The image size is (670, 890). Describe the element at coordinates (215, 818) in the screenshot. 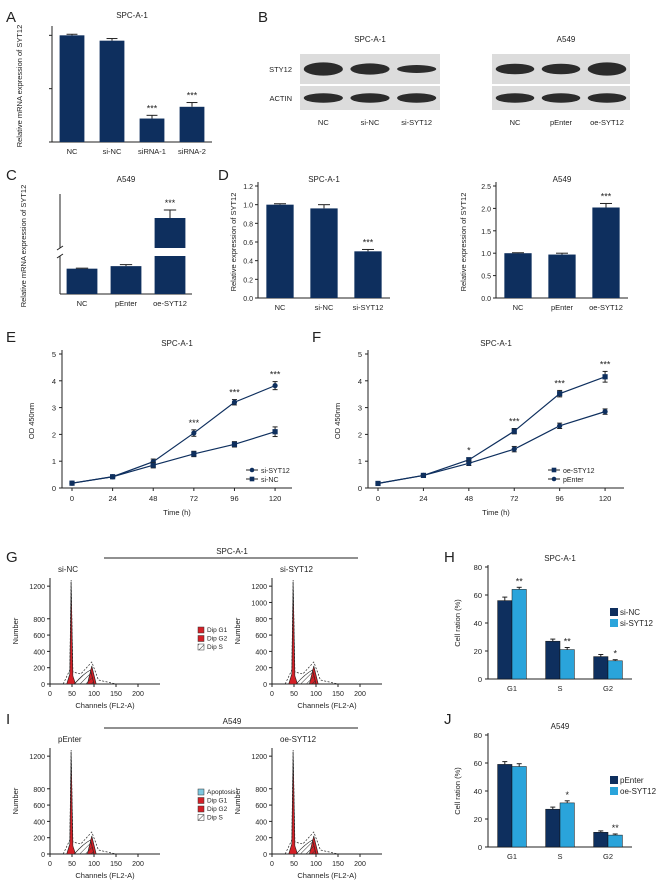

I see `legend-label: Dip S` at that location.